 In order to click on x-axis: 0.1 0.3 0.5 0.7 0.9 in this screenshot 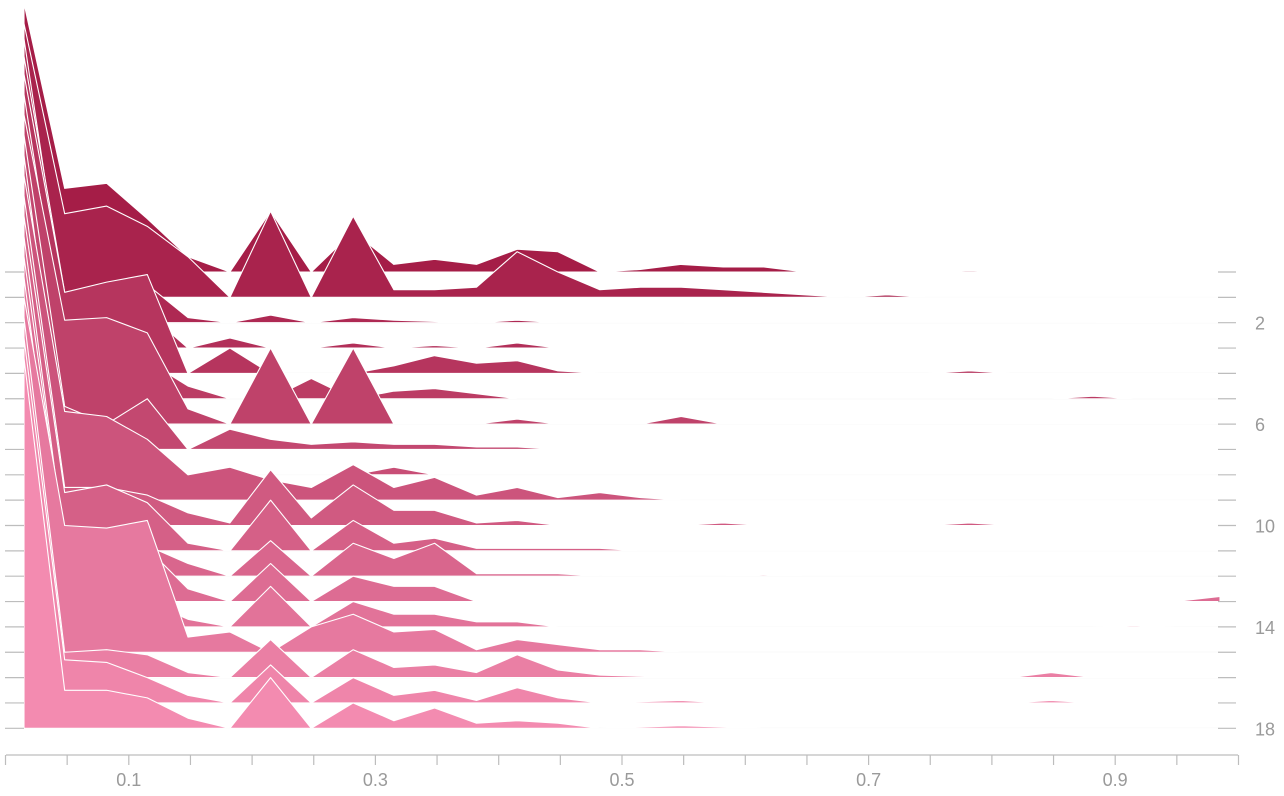, I will do `click(622, 772)`.